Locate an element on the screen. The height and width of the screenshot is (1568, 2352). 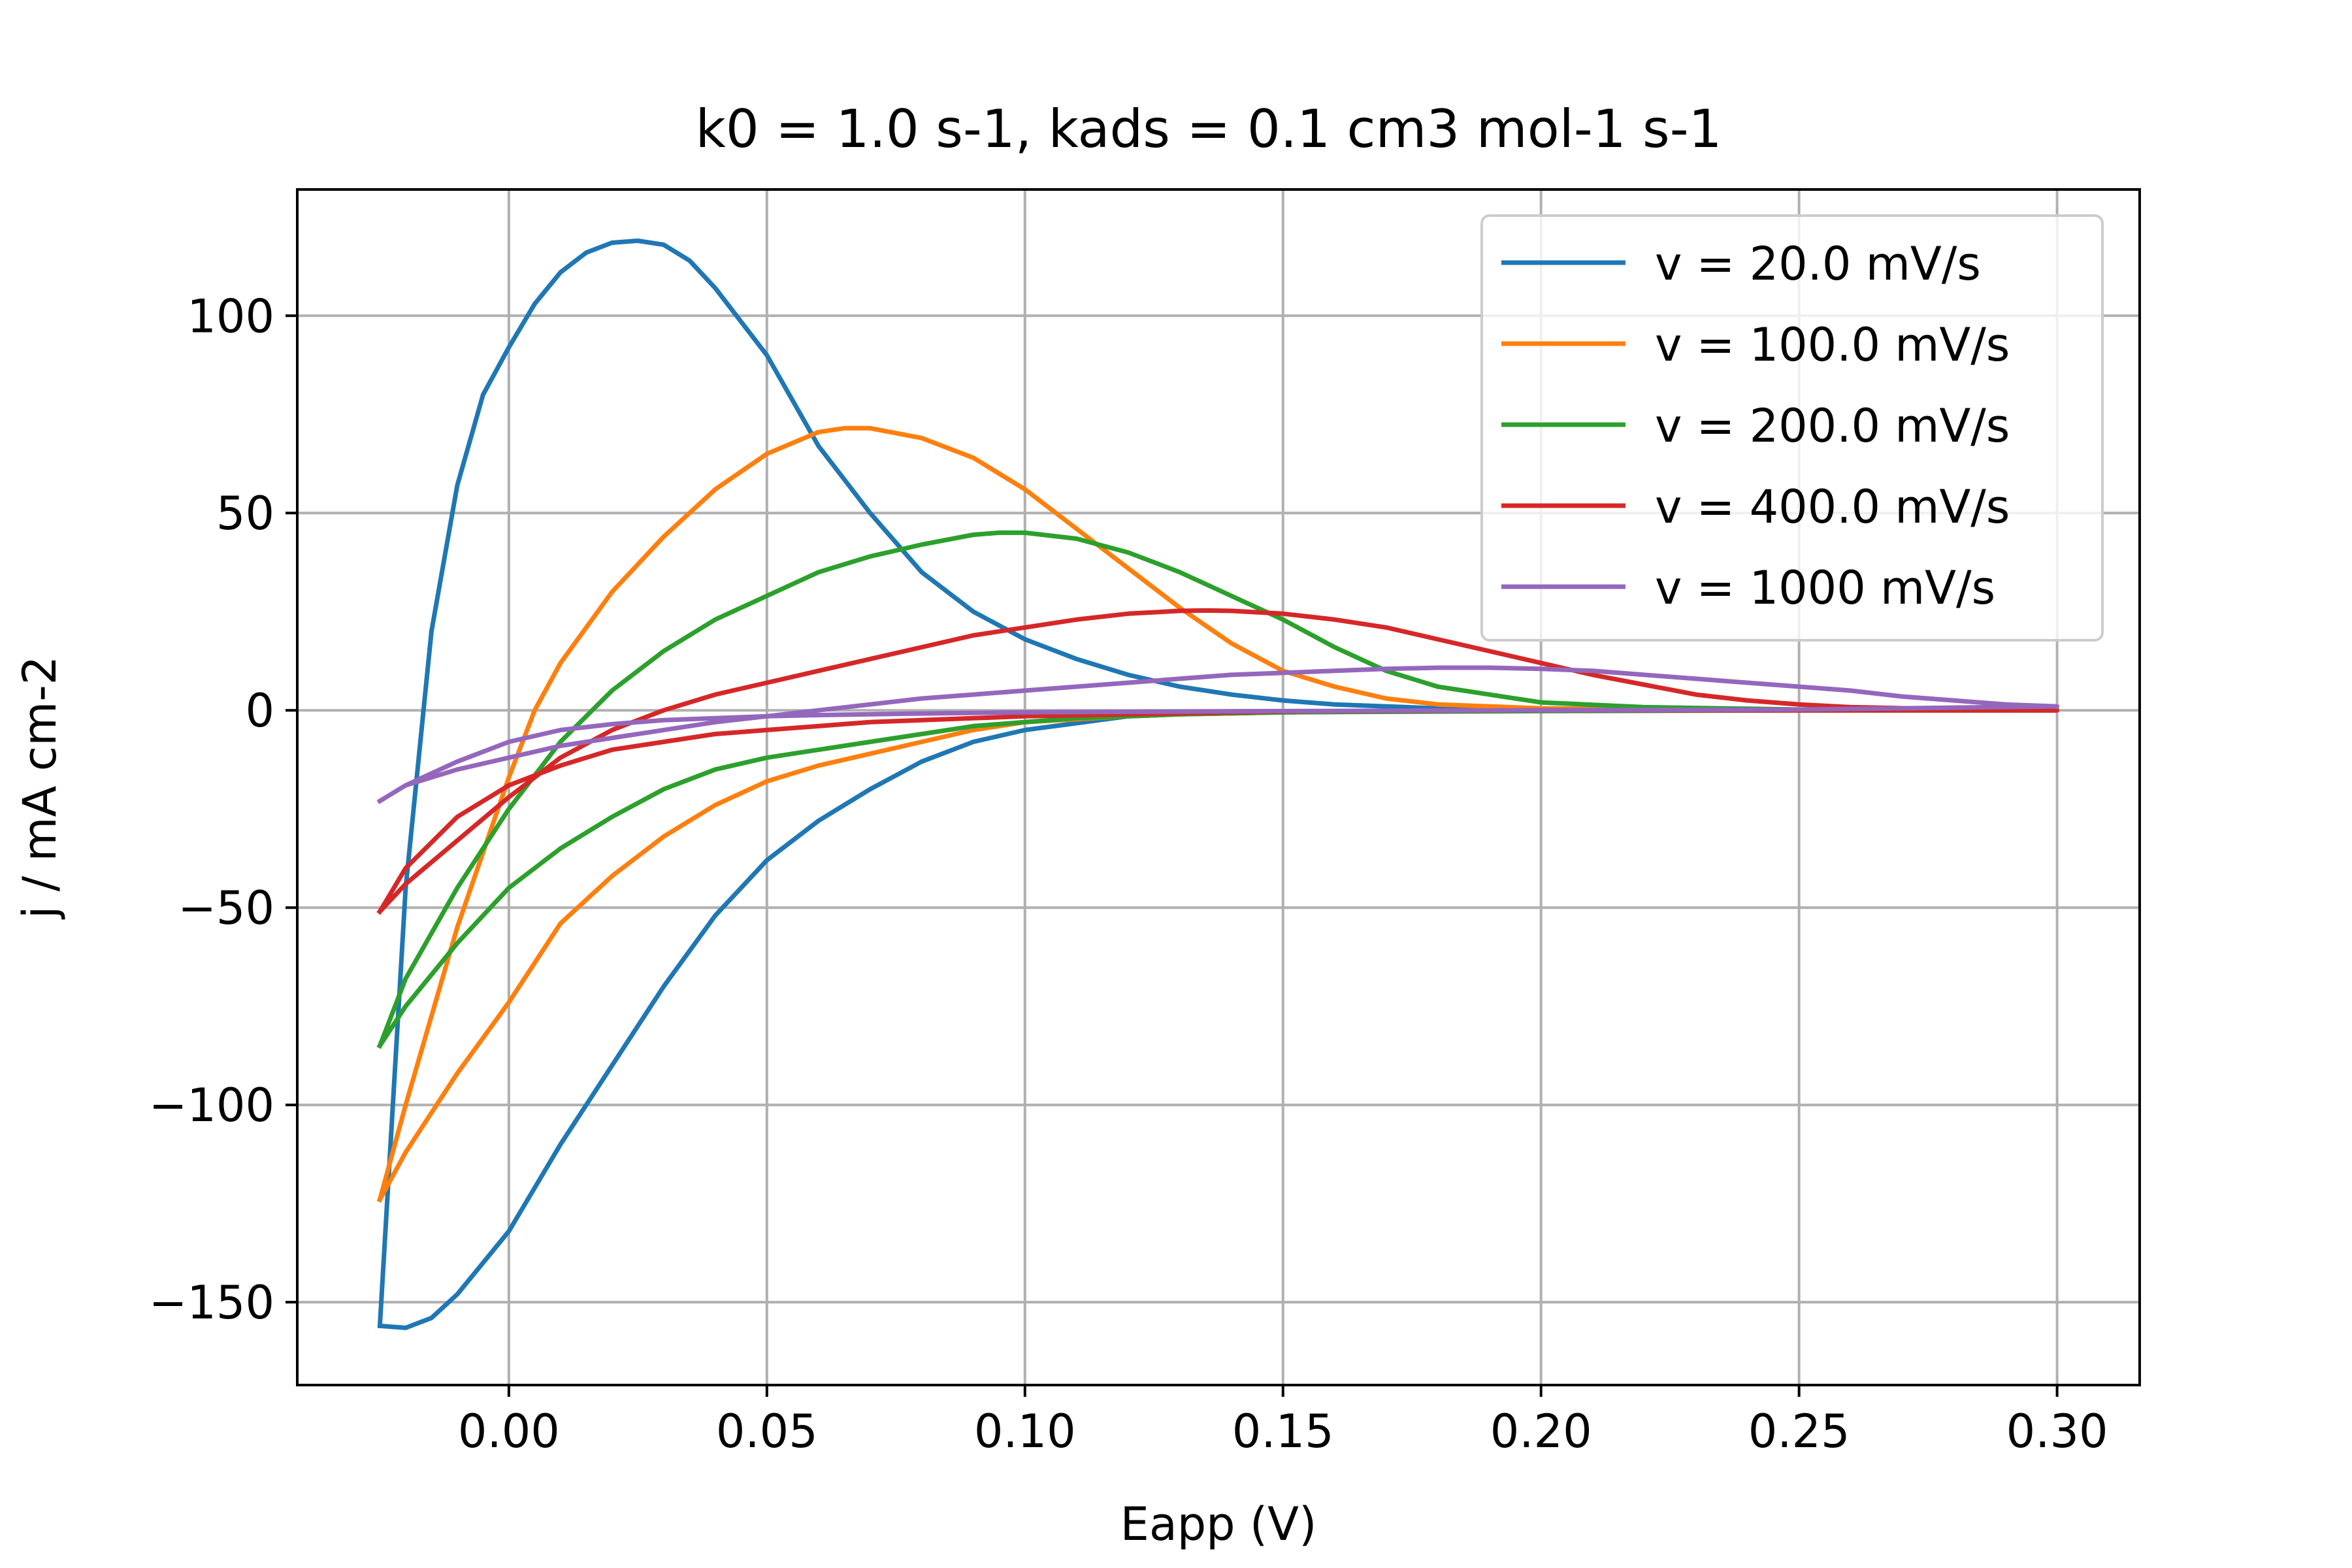
x-tick-label: 0.15 is located at coordinates (1283, 1431).